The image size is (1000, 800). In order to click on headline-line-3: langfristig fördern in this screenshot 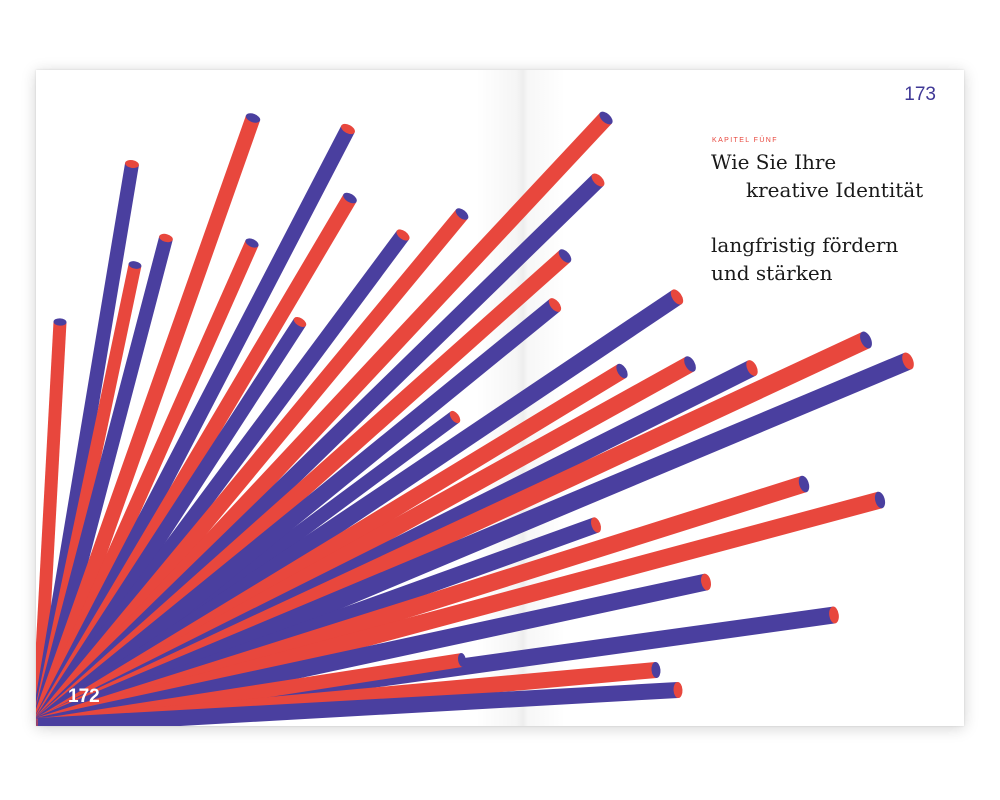, I will do `click(805, 245)`.